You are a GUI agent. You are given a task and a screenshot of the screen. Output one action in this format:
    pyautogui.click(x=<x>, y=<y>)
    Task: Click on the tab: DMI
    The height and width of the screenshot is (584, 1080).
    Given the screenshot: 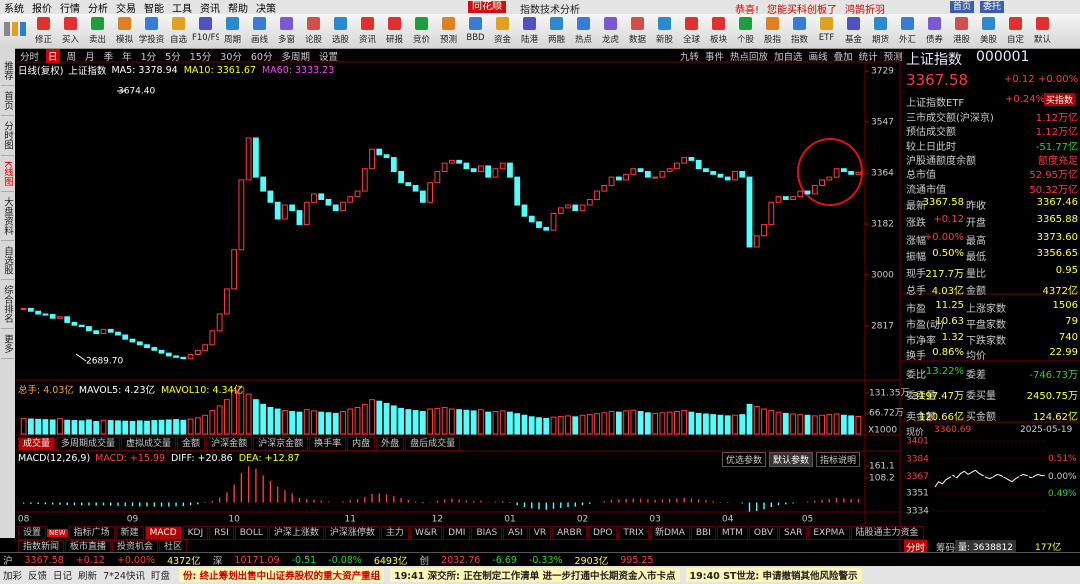 What is the action you would take?
    pyautogui.click(x=457, y=533)
    